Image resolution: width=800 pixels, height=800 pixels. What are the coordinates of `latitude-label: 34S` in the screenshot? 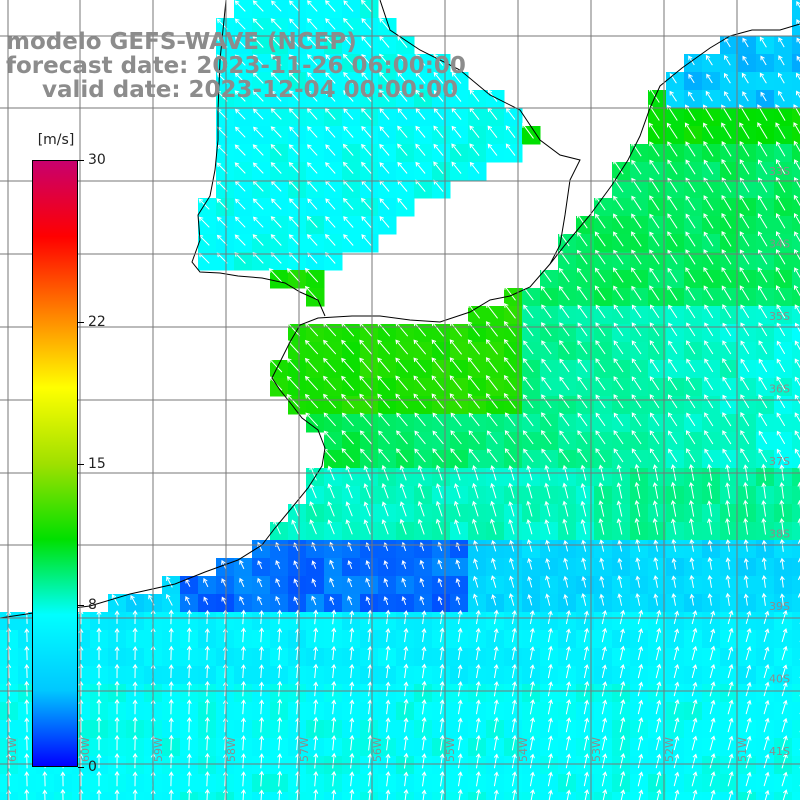 It's located at (779, 244).